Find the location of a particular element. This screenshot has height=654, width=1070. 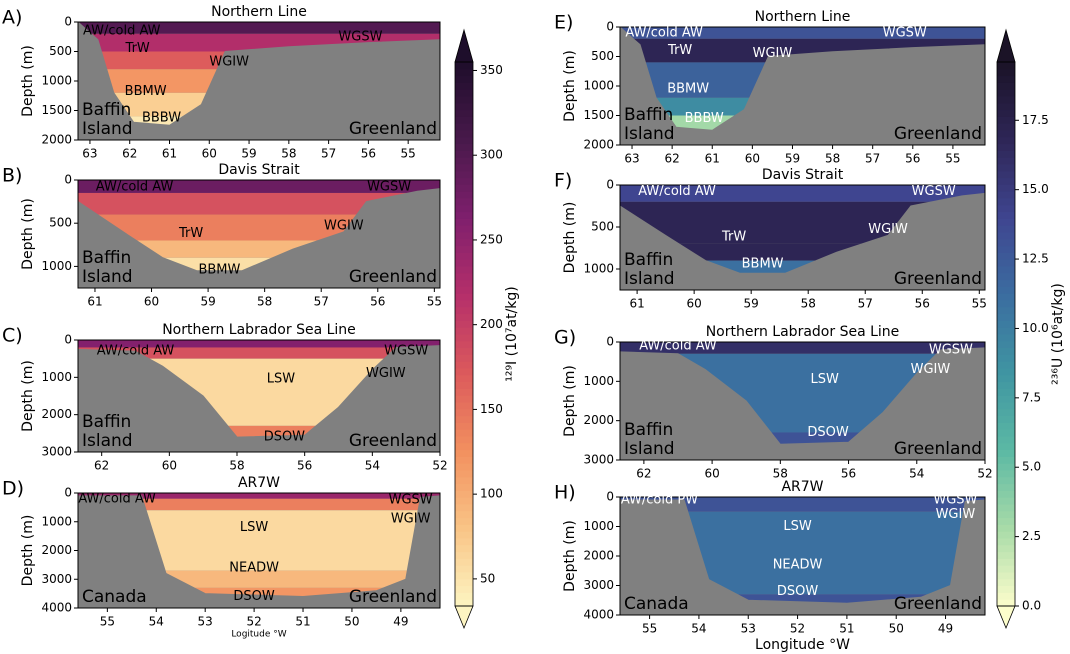

colorbar-tick-label: 10.0 is located at coordinates (1035, 328).